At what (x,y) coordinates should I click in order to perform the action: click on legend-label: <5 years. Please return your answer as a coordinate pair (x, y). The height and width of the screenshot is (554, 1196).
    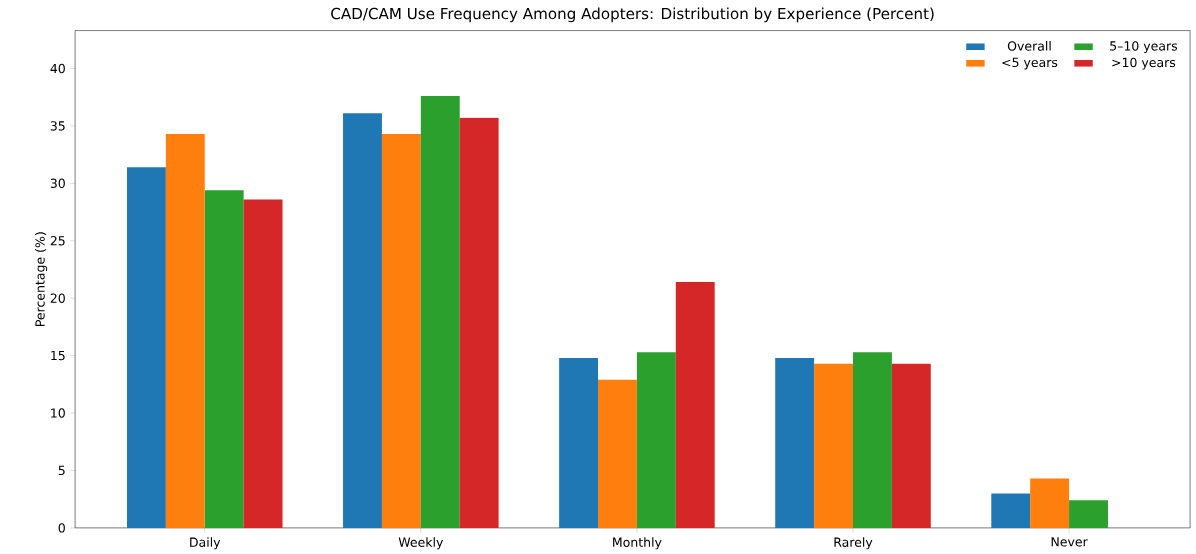
    Looking at the image, I should click on (1030, 64).